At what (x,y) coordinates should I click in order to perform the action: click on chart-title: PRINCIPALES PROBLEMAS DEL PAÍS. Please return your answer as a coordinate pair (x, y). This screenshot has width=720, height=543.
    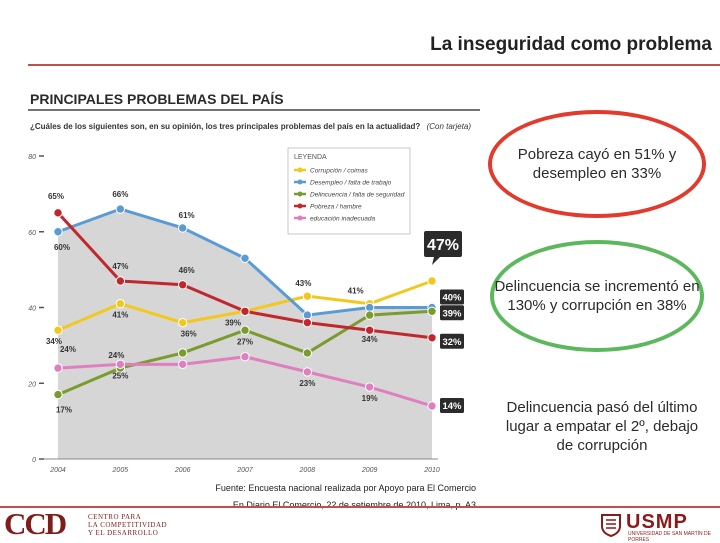
    Looking at the image, I should click on (157, 99).